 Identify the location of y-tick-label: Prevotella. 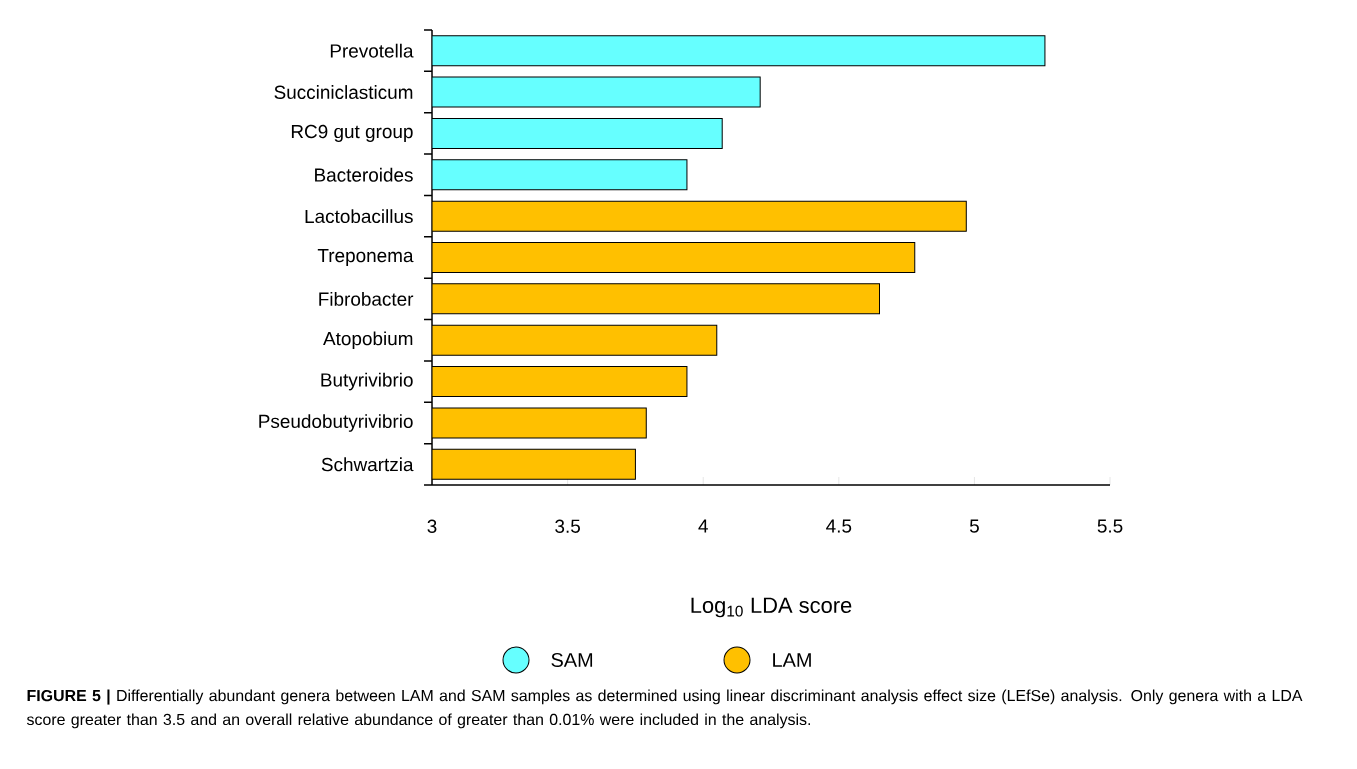
(372, 50).